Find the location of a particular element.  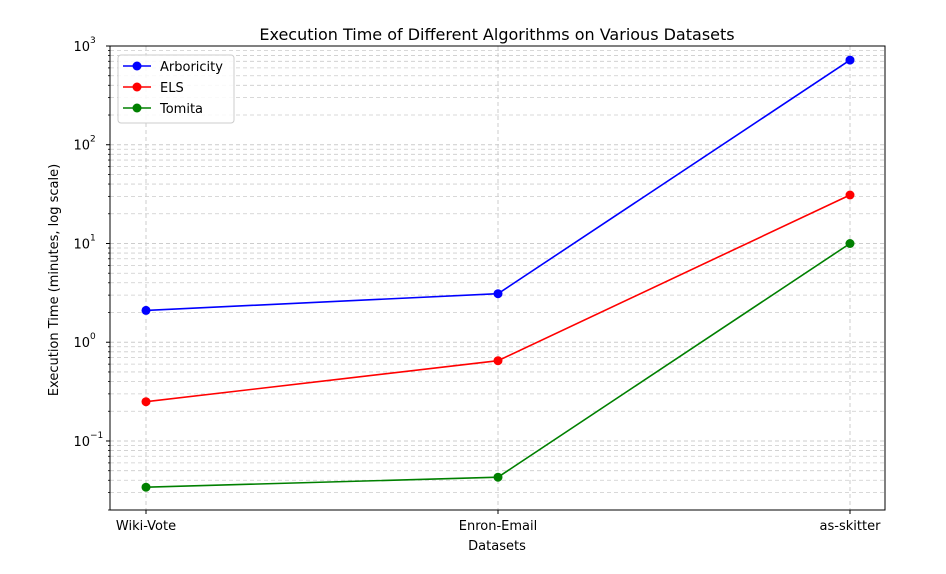

y-tick-exponent: 0 is located at coordinates (93, 337).